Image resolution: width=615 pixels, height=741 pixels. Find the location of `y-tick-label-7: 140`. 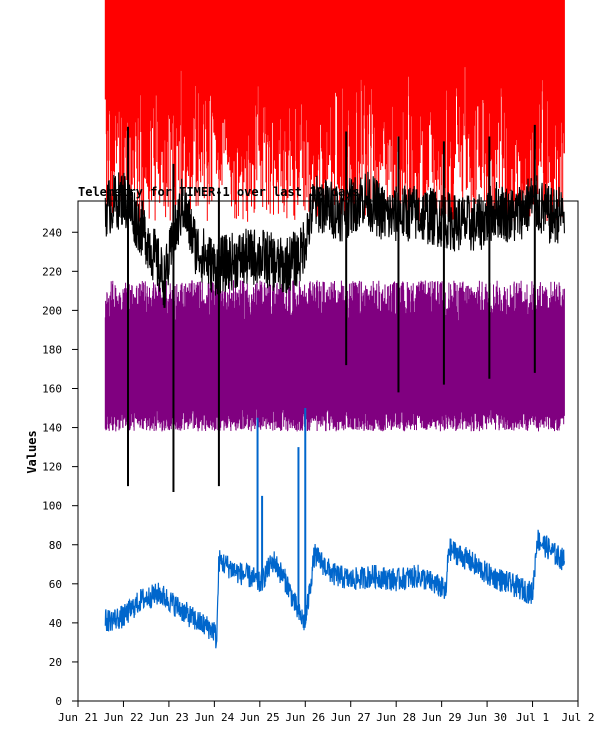

y-tick-label-7: 140 is located at coordinates (52, 428).